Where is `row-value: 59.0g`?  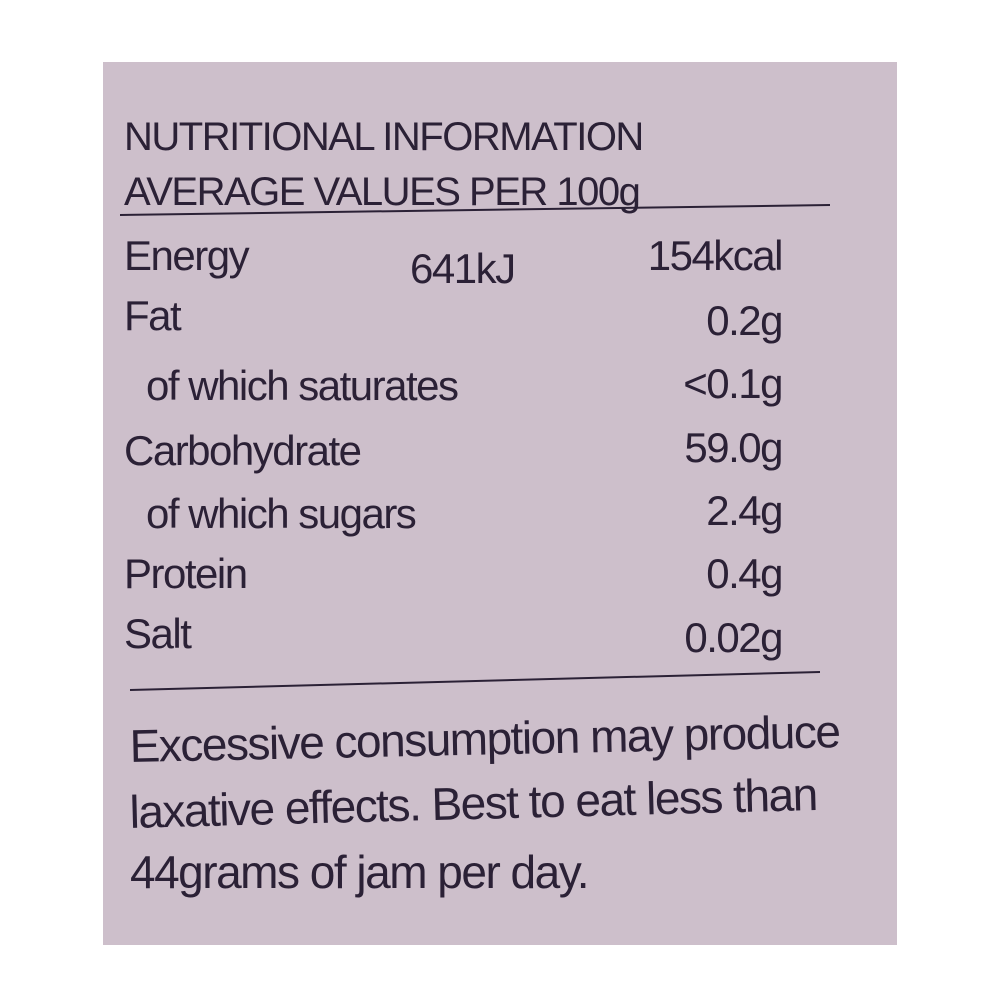 row-value: 59.0g is located at coordinates (733, 447).